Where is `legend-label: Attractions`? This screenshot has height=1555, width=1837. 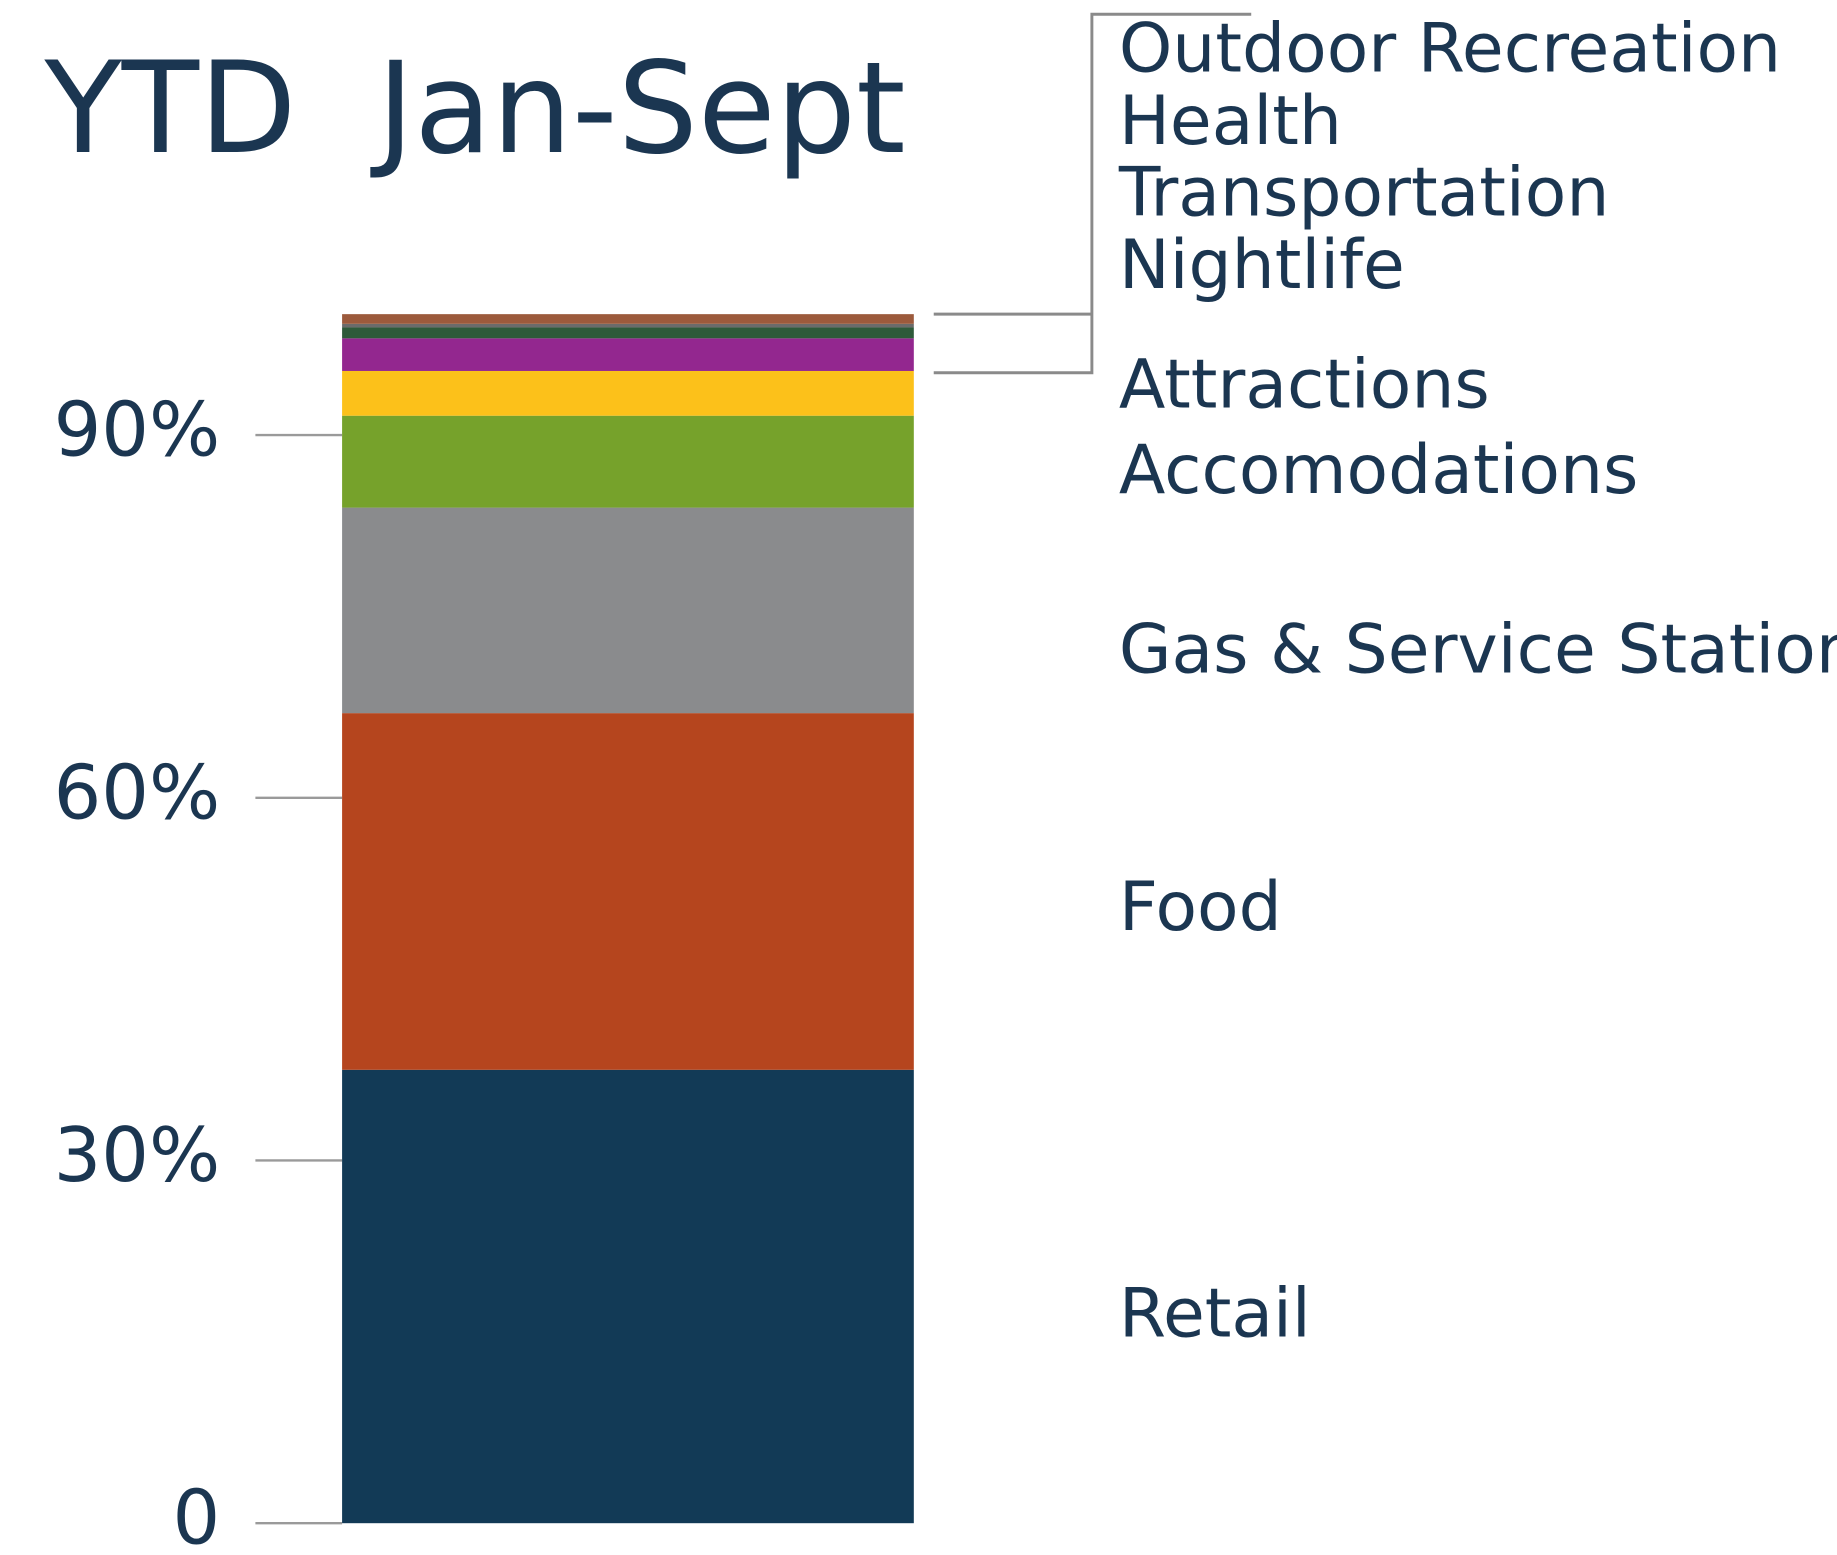 legend-label: Attractions is located at coordinates (1304, 385).